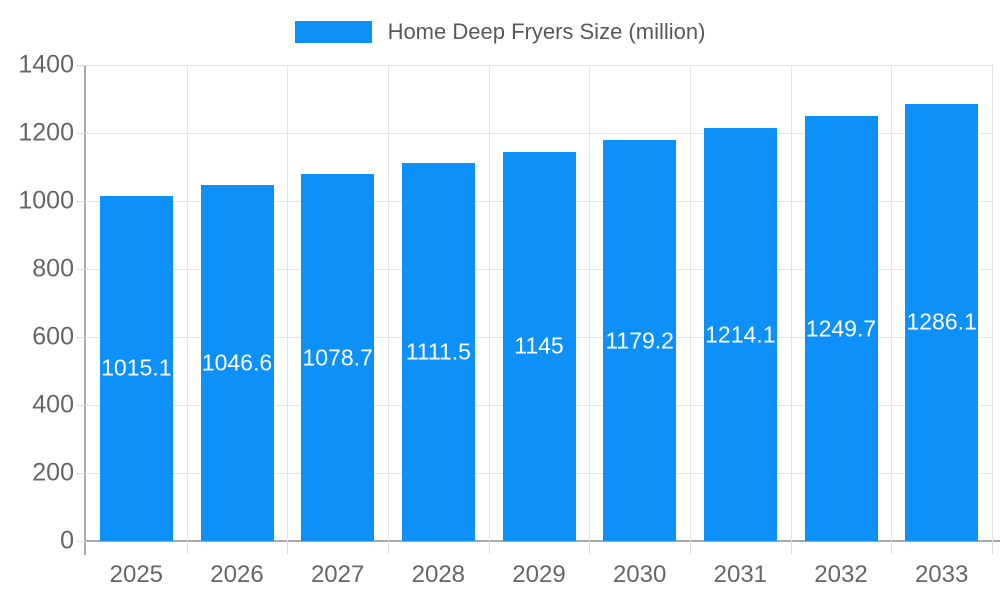 This screenshot has width=1000, height=600. I want to click on bar-value-label: 1286.1, so click(941, 321).